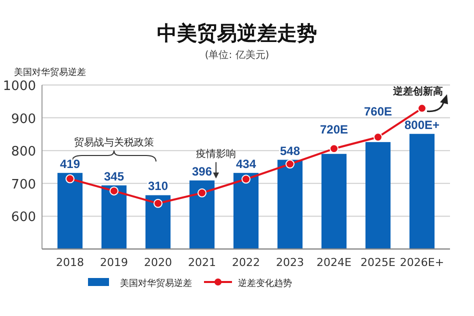 The image size is (474, 316). What do you see at coordinates (378, 111) in the screenshot?
I see `annotation: 760E` at bounding box center [378, 111].